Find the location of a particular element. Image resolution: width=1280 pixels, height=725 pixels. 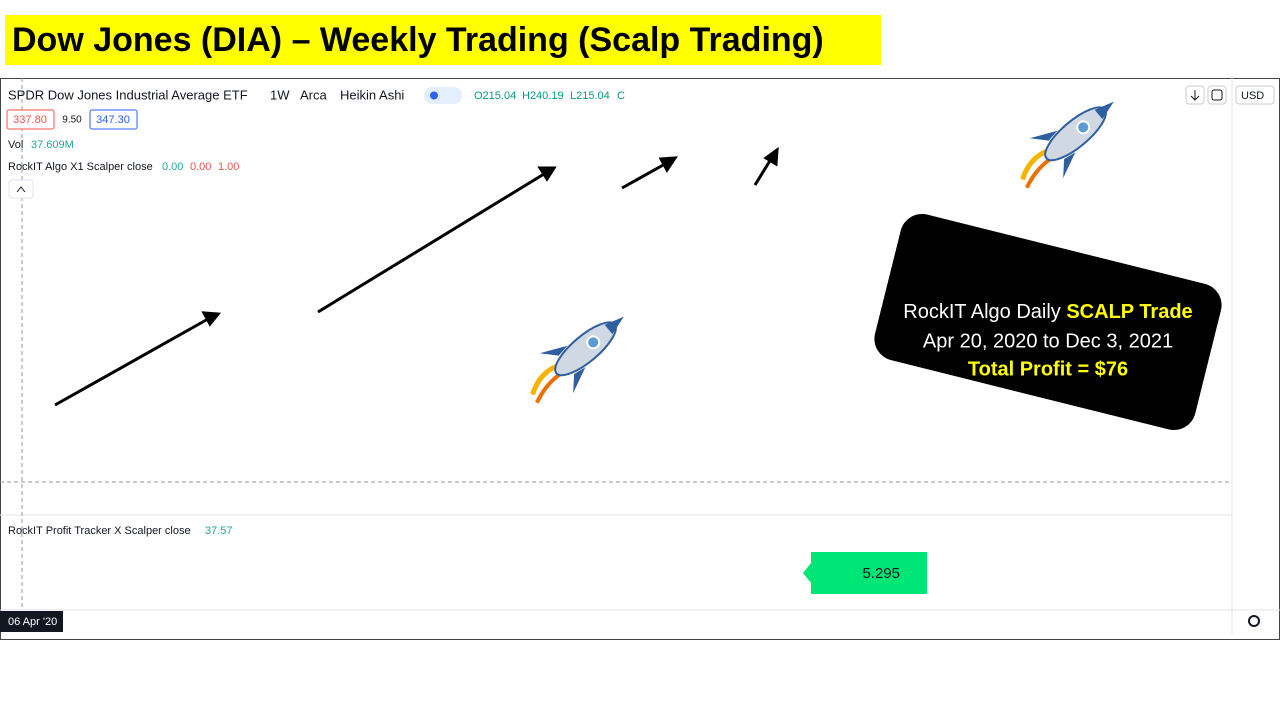

summary-line: RockIT Algo Daily SCALP Trade is located at coordinates (1047, 312).